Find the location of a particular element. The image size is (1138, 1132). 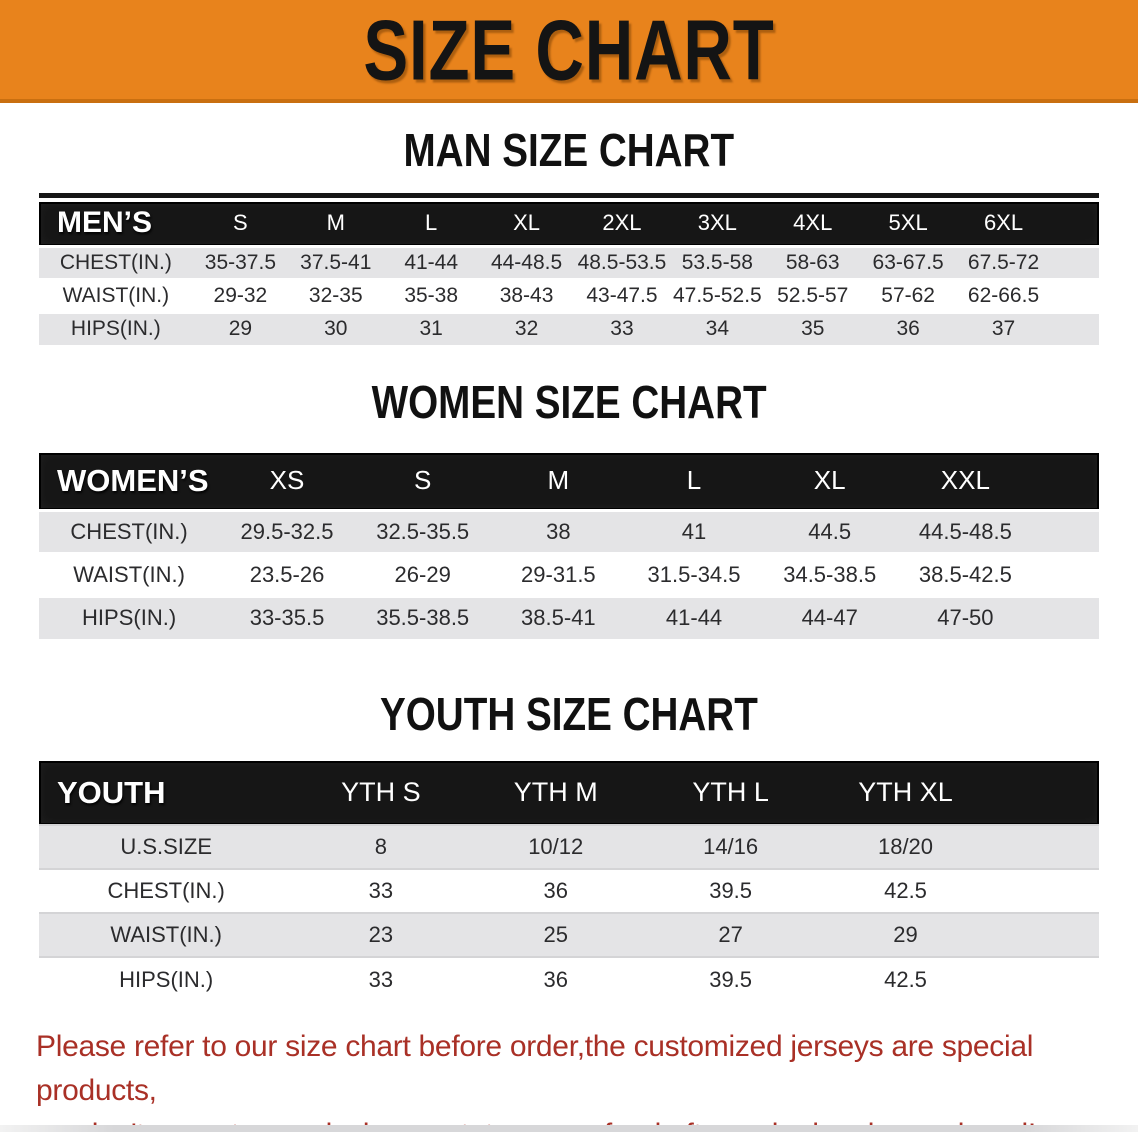

men-measure-row: HIPS(IN.) 29 30 31 32 33 34 35 36 37 is located at coordinates (569, 328).